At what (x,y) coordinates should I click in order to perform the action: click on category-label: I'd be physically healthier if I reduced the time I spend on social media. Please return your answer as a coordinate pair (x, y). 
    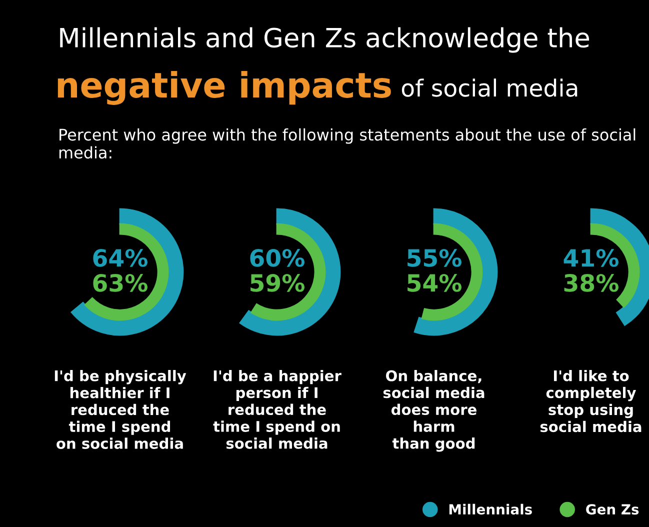
    Looking at the image, I should click on (120, 409).